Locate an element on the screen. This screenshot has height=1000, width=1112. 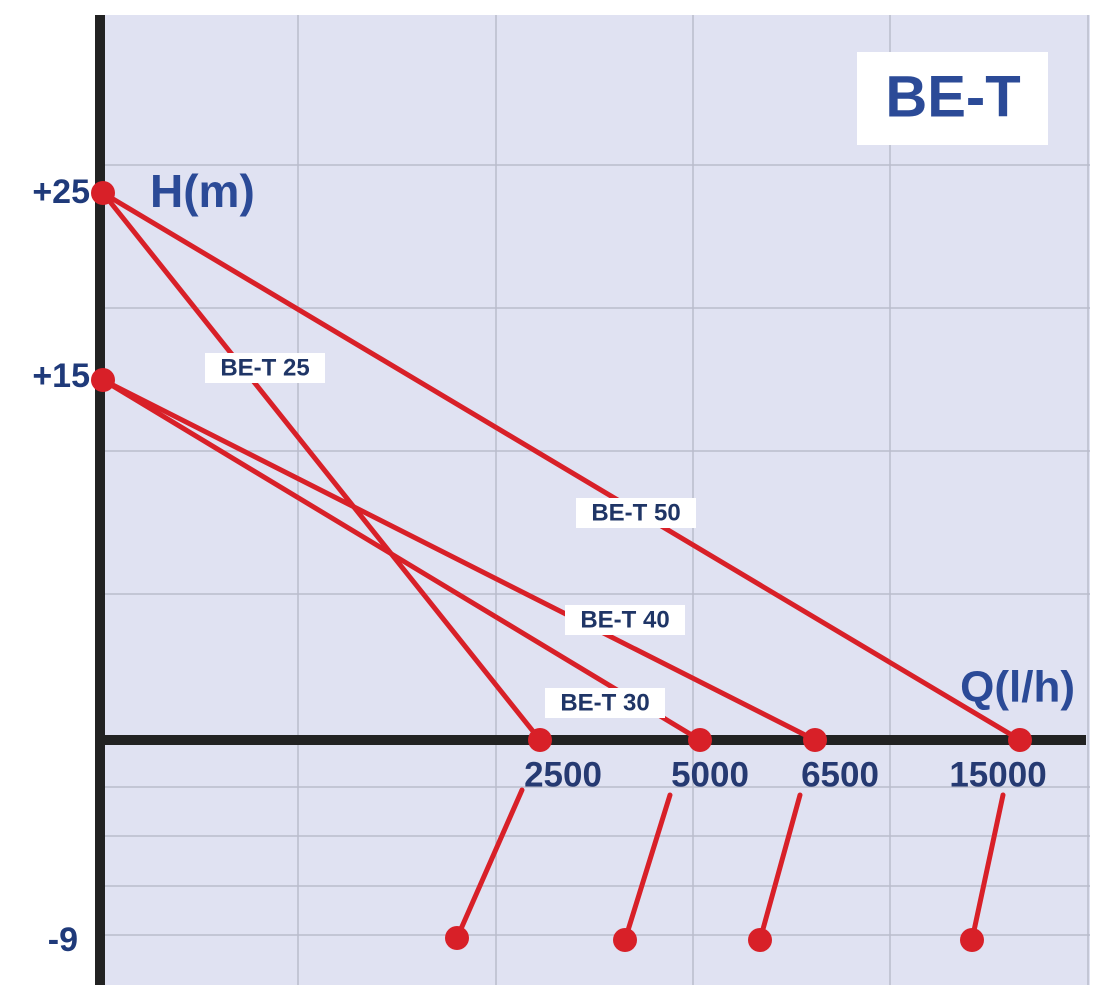
curve-label: BE-T 40 is located at coordinates (624, 619).